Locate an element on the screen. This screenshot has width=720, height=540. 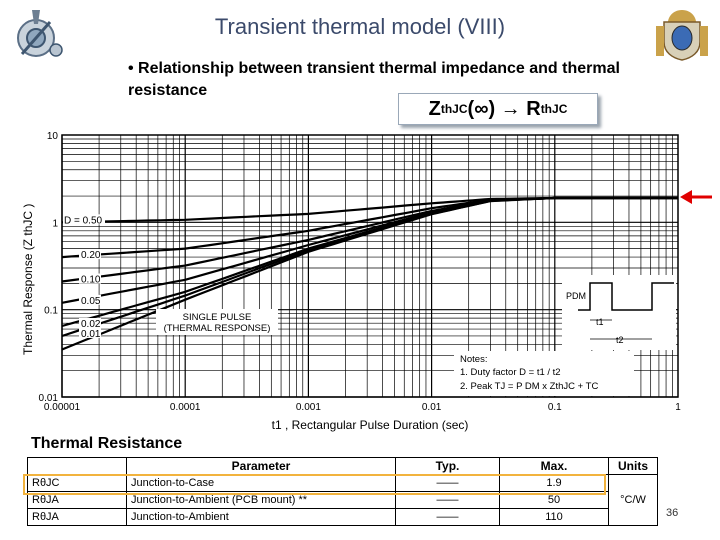
university-coat-of-arms-icon is located at coordinates (682, 35).